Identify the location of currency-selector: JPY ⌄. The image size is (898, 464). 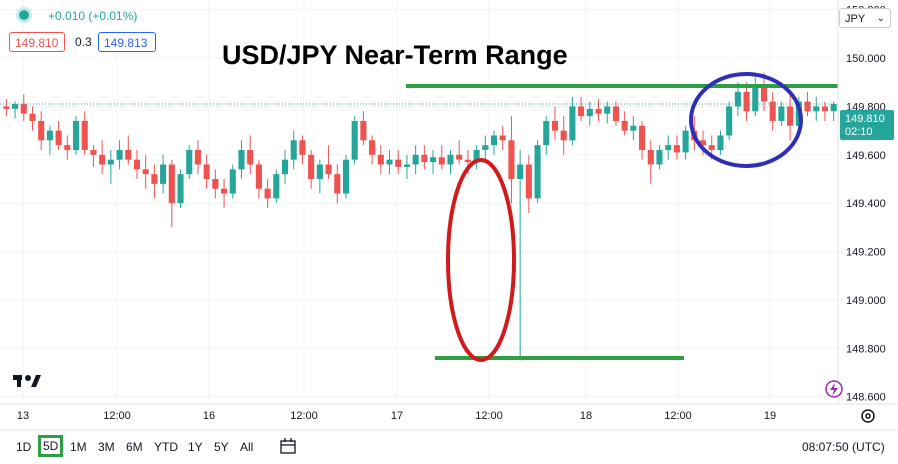
(865, 18).